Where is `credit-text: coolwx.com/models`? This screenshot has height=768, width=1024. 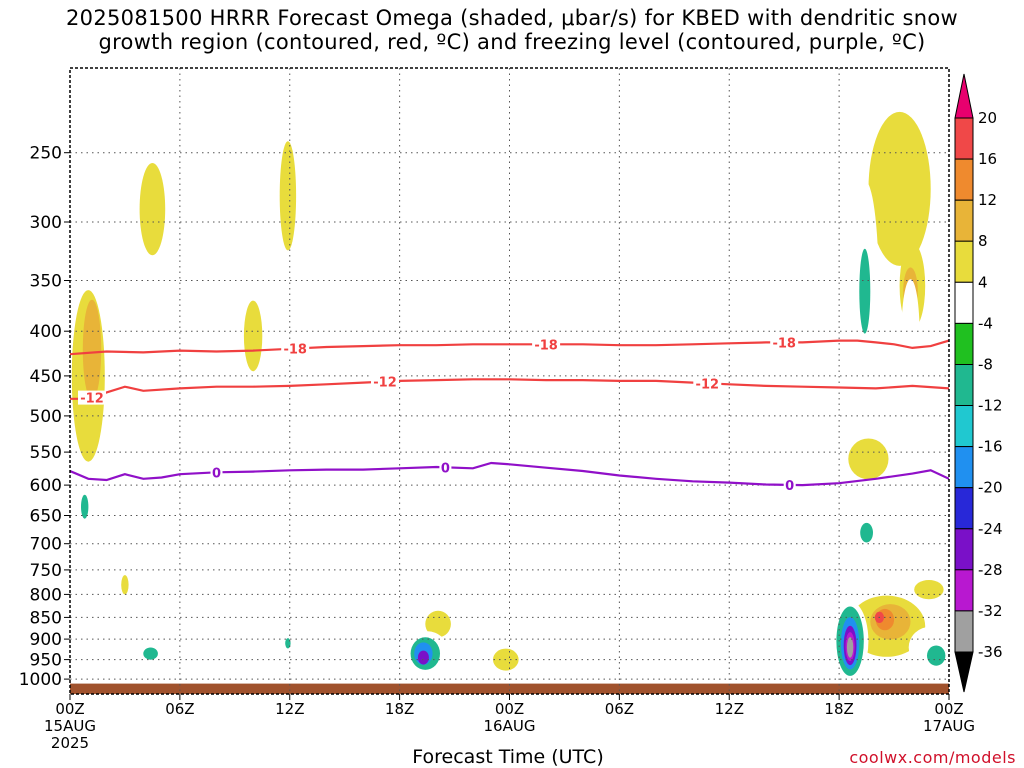 credit-text: coolwx.com/models is located at coordinates (932, 757).